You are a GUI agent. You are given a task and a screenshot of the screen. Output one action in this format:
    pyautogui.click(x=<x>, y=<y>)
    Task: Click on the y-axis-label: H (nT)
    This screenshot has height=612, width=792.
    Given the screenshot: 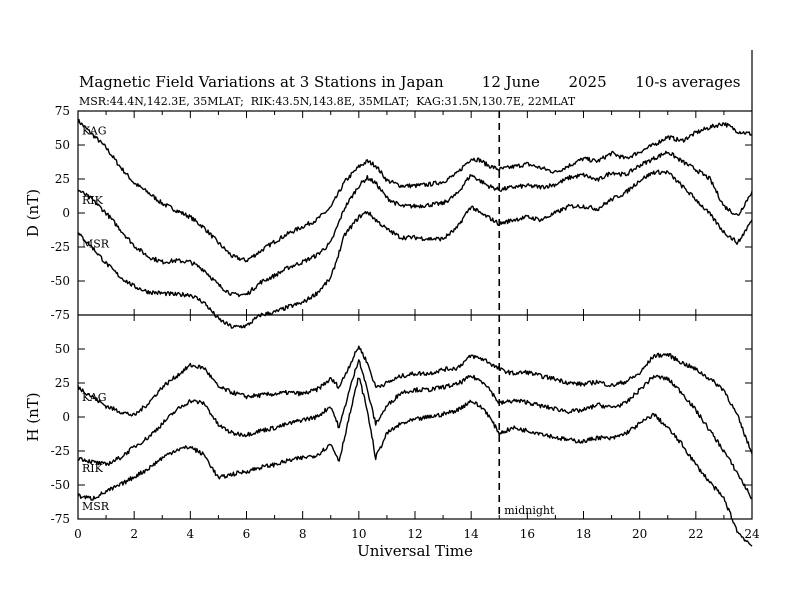 What is the action you would take?
    pyautogui.click(x=33, y=416)
    